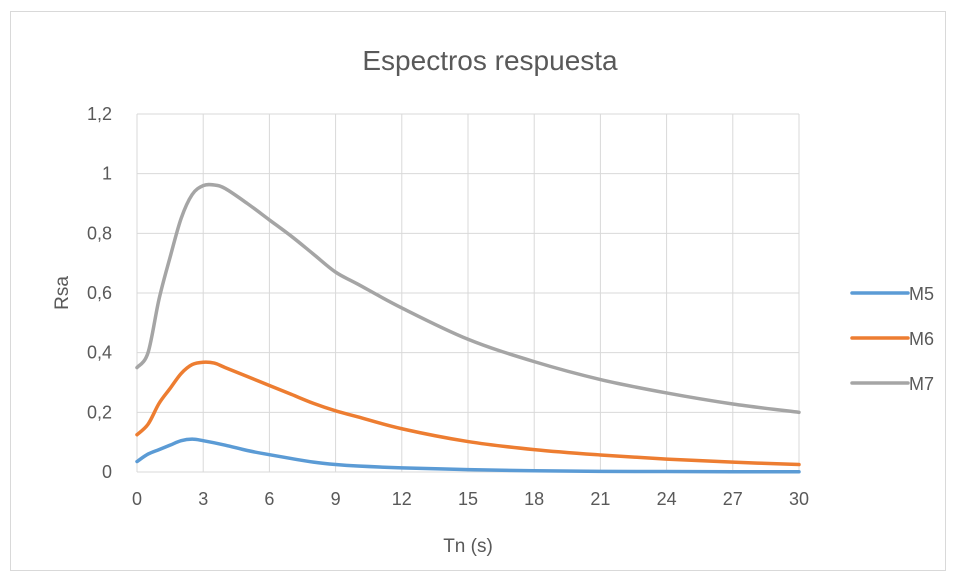  I want to click on x-tick-label: 21, so click(600, 499).